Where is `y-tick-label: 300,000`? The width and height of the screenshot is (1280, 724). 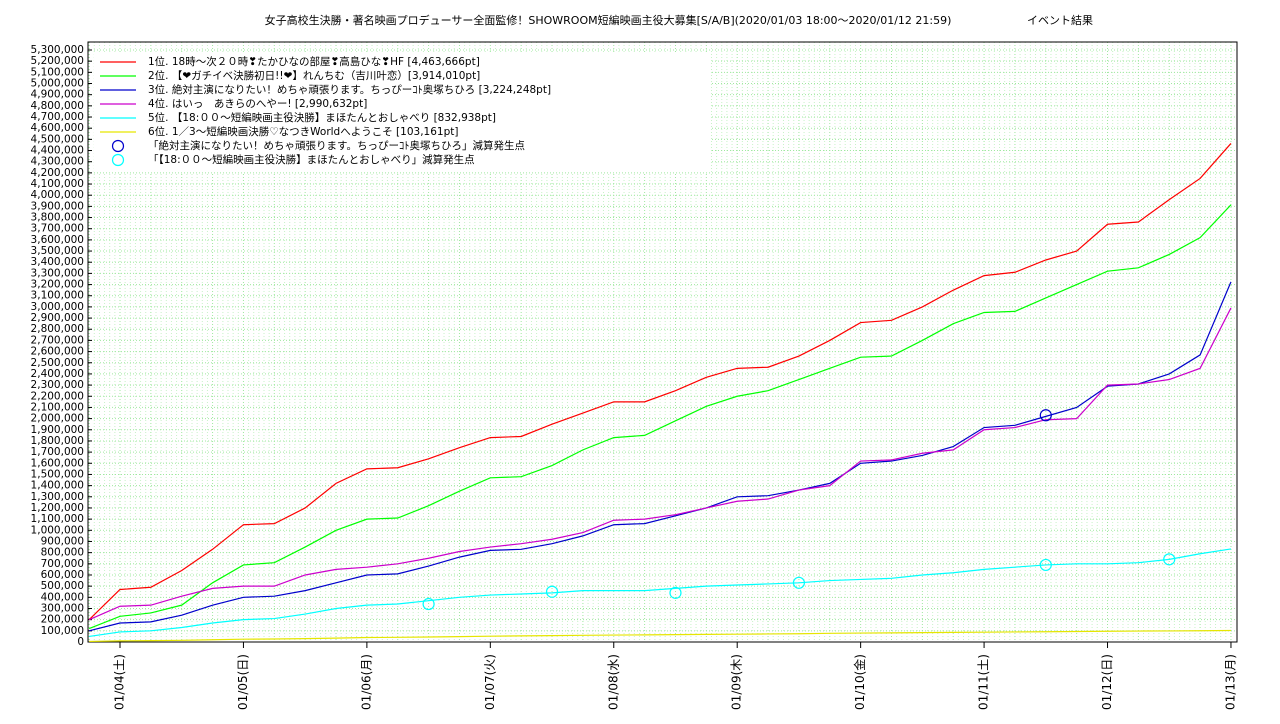
y-tick-label: 300,000 is located at coordinates (62, 608).